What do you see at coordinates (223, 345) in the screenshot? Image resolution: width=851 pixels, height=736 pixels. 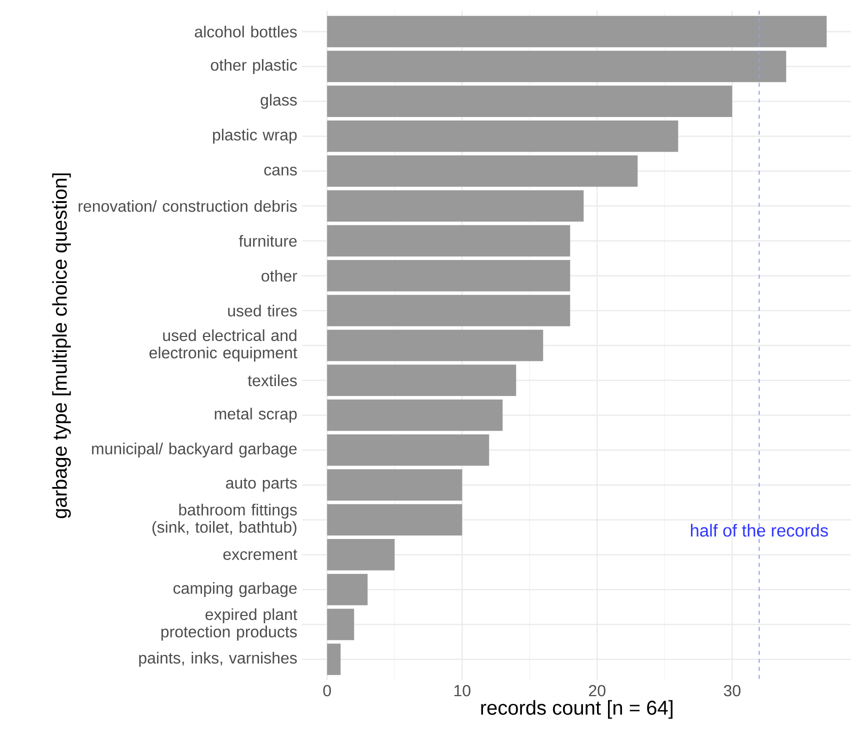 I see `y-tick-label: used electrical and electronic equipment` at bounding box center [223, 345].